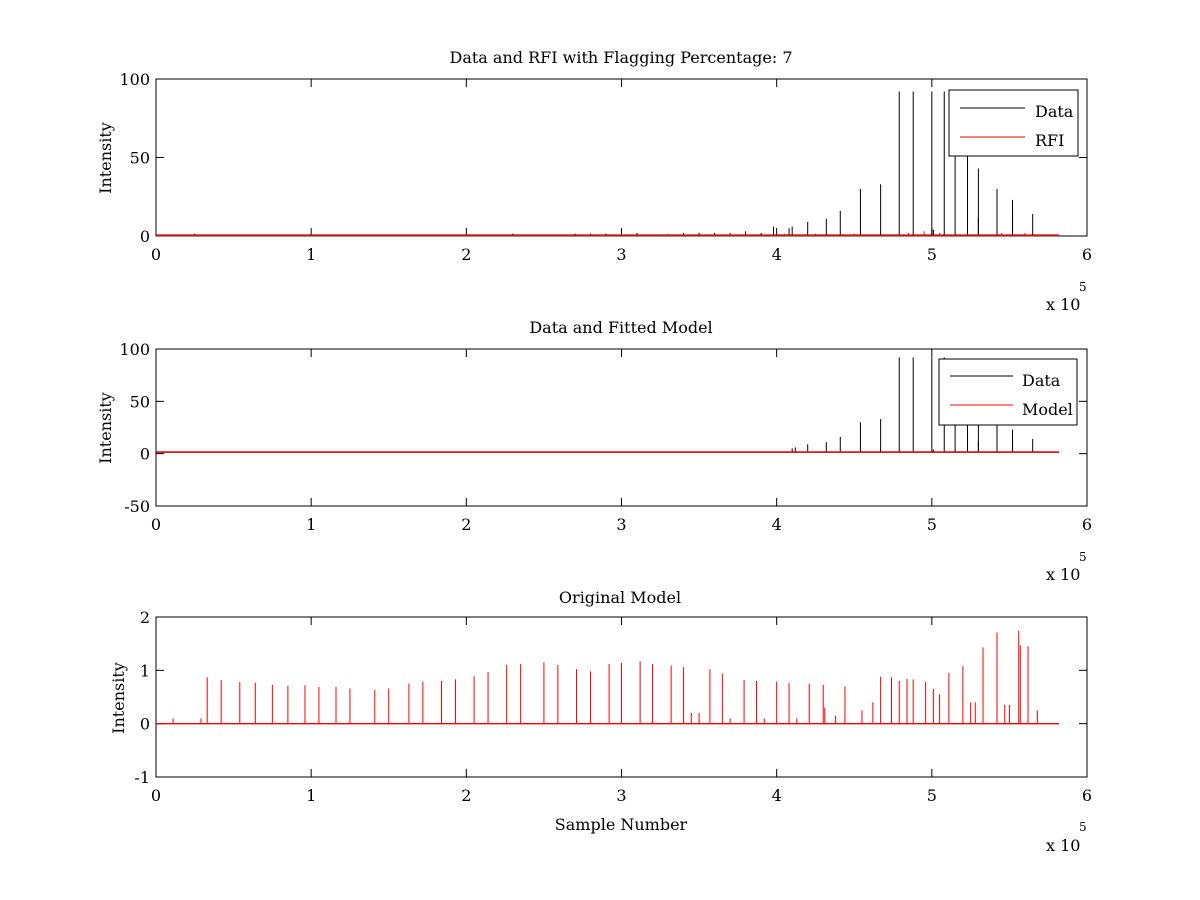 This screenshot has width=1200, height=900. What do you see at coordinates (118, 698) in the screenshot?
I see `y-axis-label-3: Intensity` at bounding box center [118, 698].